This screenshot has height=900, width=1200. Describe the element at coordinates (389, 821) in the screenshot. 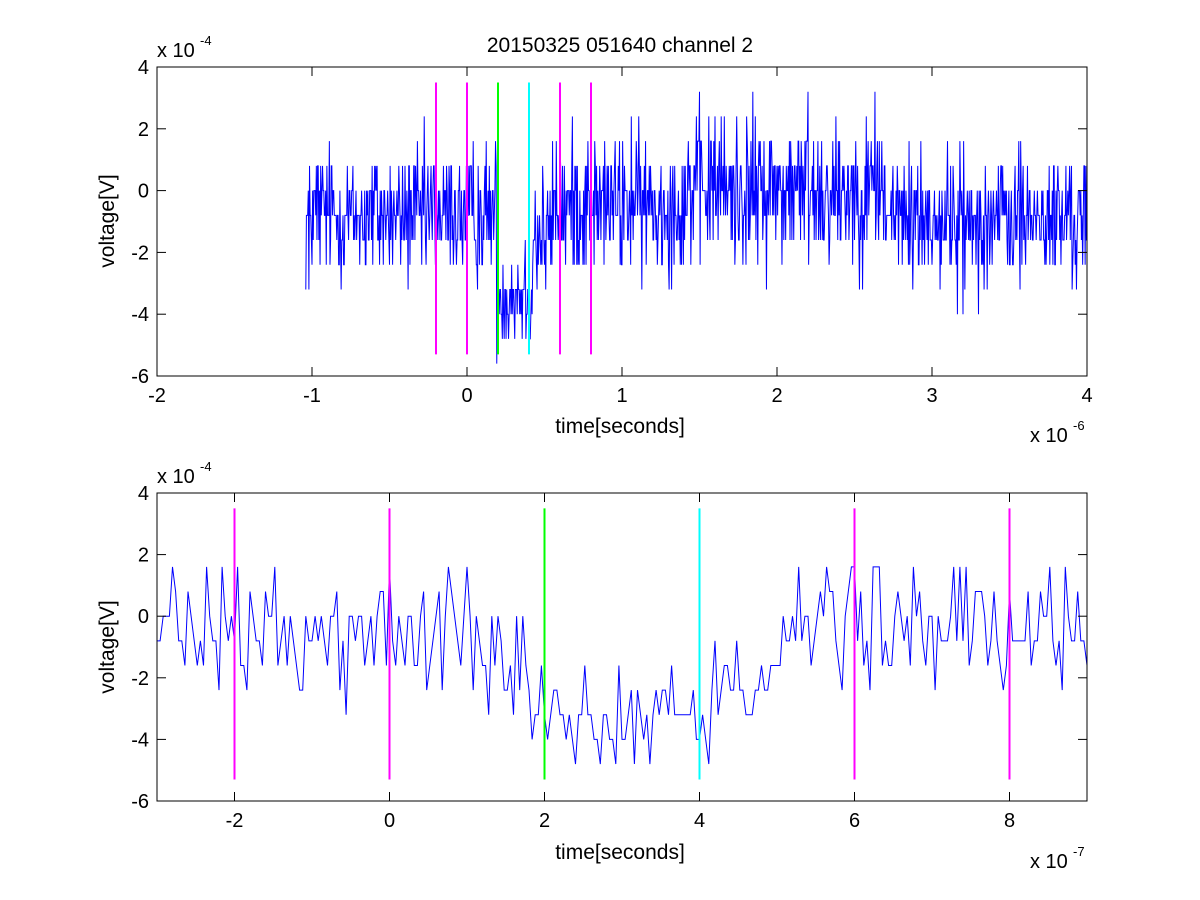

I see `bottom-plot-xtick-label: 0` at that location.